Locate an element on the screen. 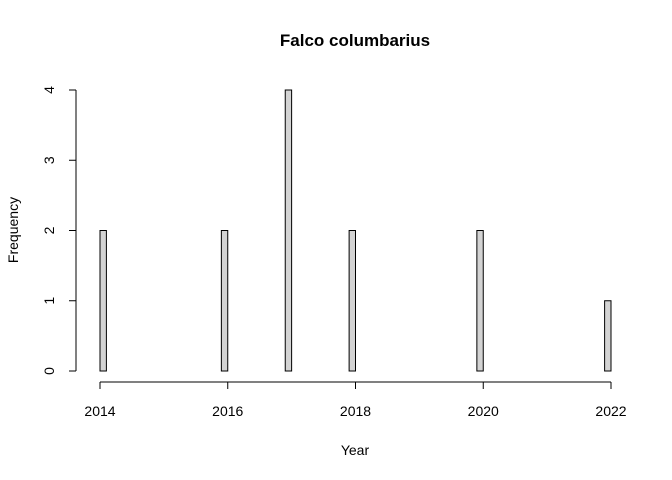 Image resolution: width=672 pixels, height=480 pixels. y-tick-label: 3 is located at coordinates (49, 160).